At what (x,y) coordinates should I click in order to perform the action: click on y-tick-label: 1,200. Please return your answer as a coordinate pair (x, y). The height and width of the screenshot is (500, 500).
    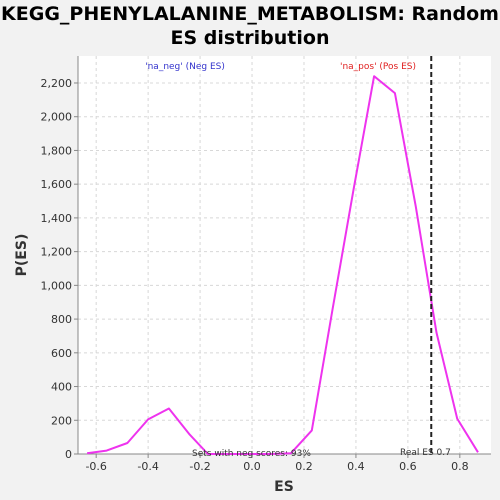
    Looking at the image, I should click on (57, 252).